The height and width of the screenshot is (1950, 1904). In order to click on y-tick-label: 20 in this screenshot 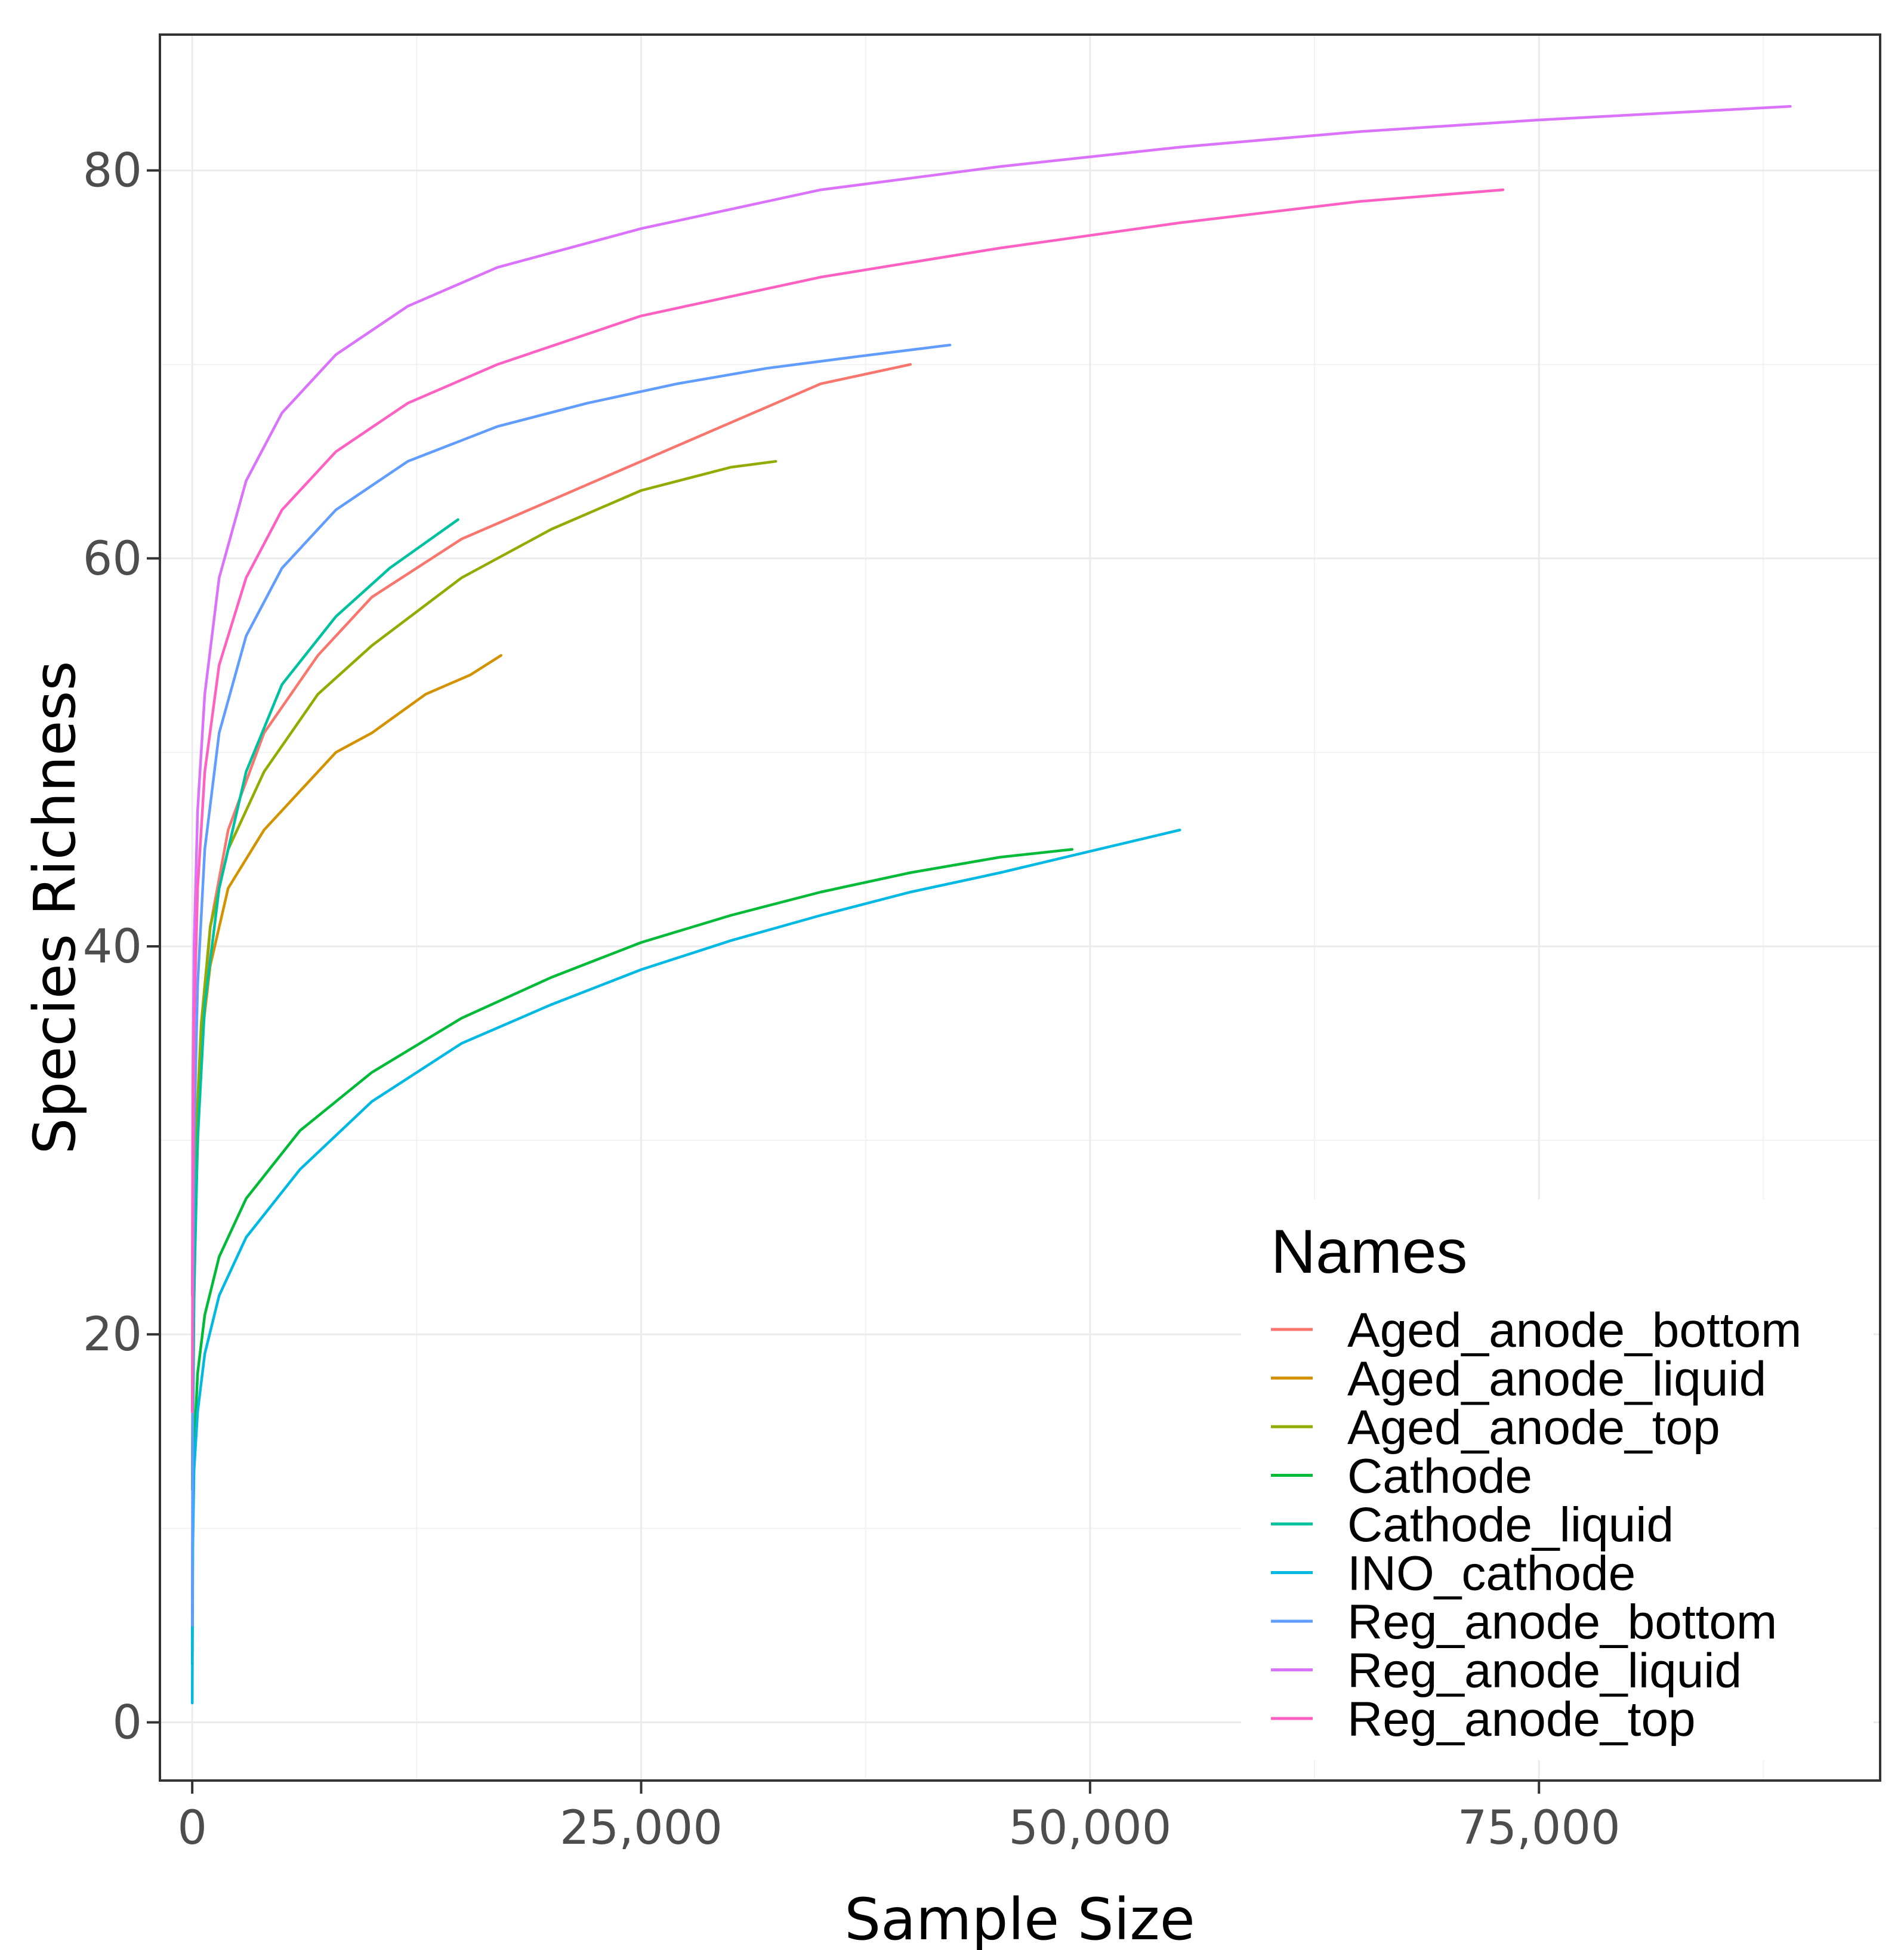, I will do `click(112, 1335)`.